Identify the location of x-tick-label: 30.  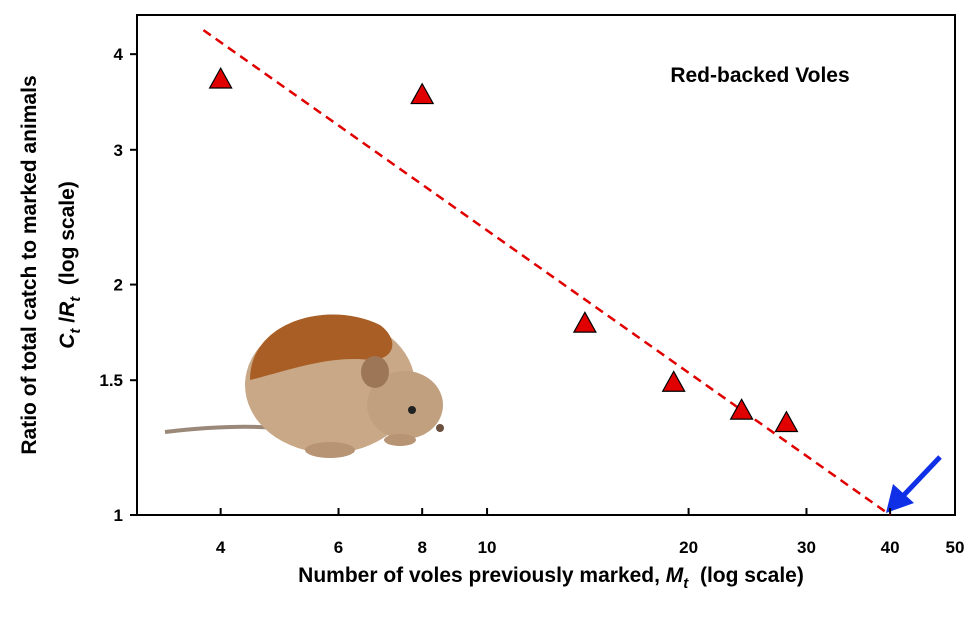
(806, 547).